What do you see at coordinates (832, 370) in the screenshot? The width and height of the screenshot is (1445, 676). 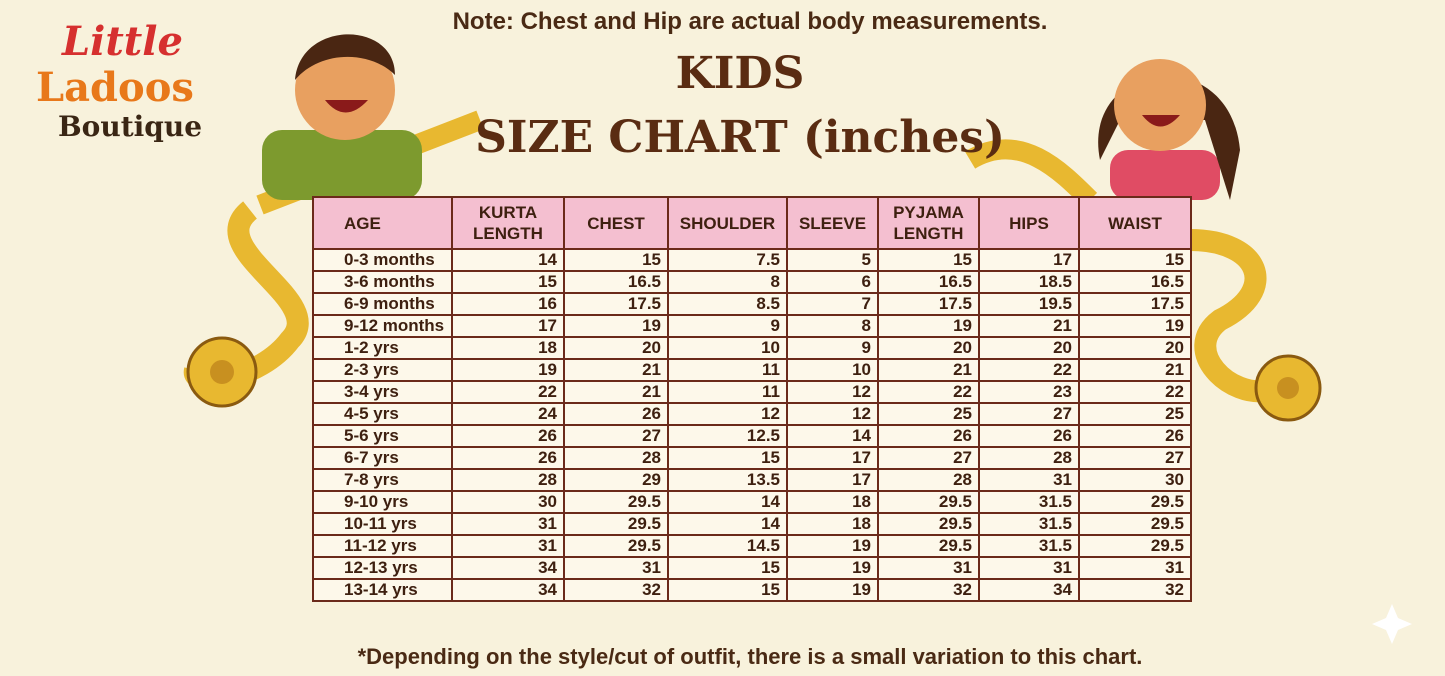 I see `measure-cell: 10` at bounding box center [832, 370].